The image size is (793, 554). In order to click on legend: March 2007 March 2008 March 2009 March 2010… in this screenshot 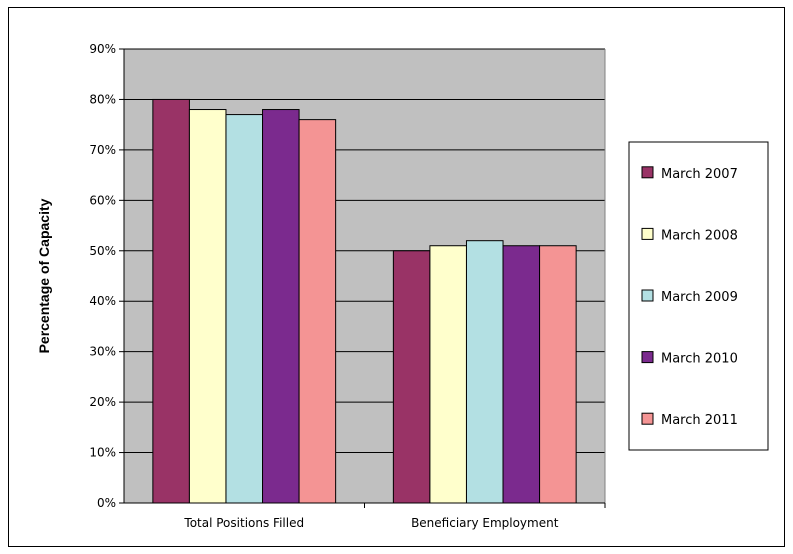, I will do `click(698, 296)`.